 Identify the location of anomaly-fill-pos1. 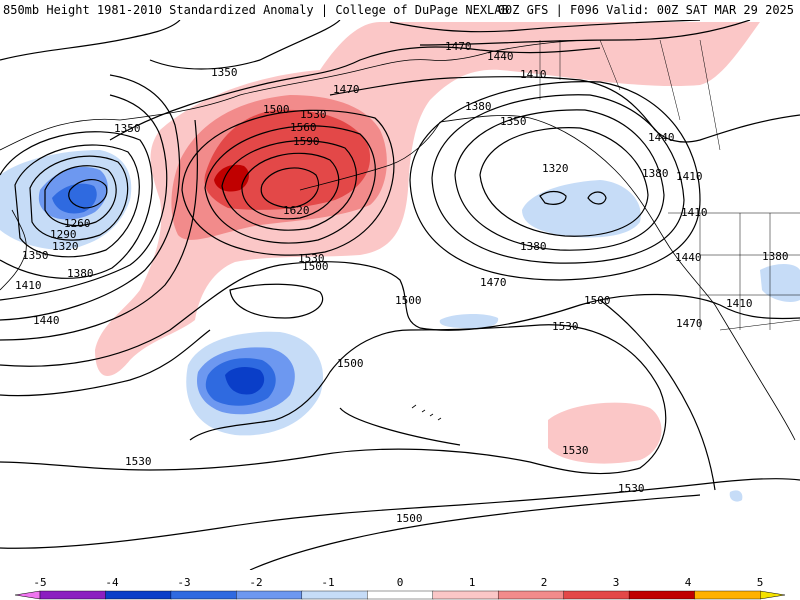
(605, 433).